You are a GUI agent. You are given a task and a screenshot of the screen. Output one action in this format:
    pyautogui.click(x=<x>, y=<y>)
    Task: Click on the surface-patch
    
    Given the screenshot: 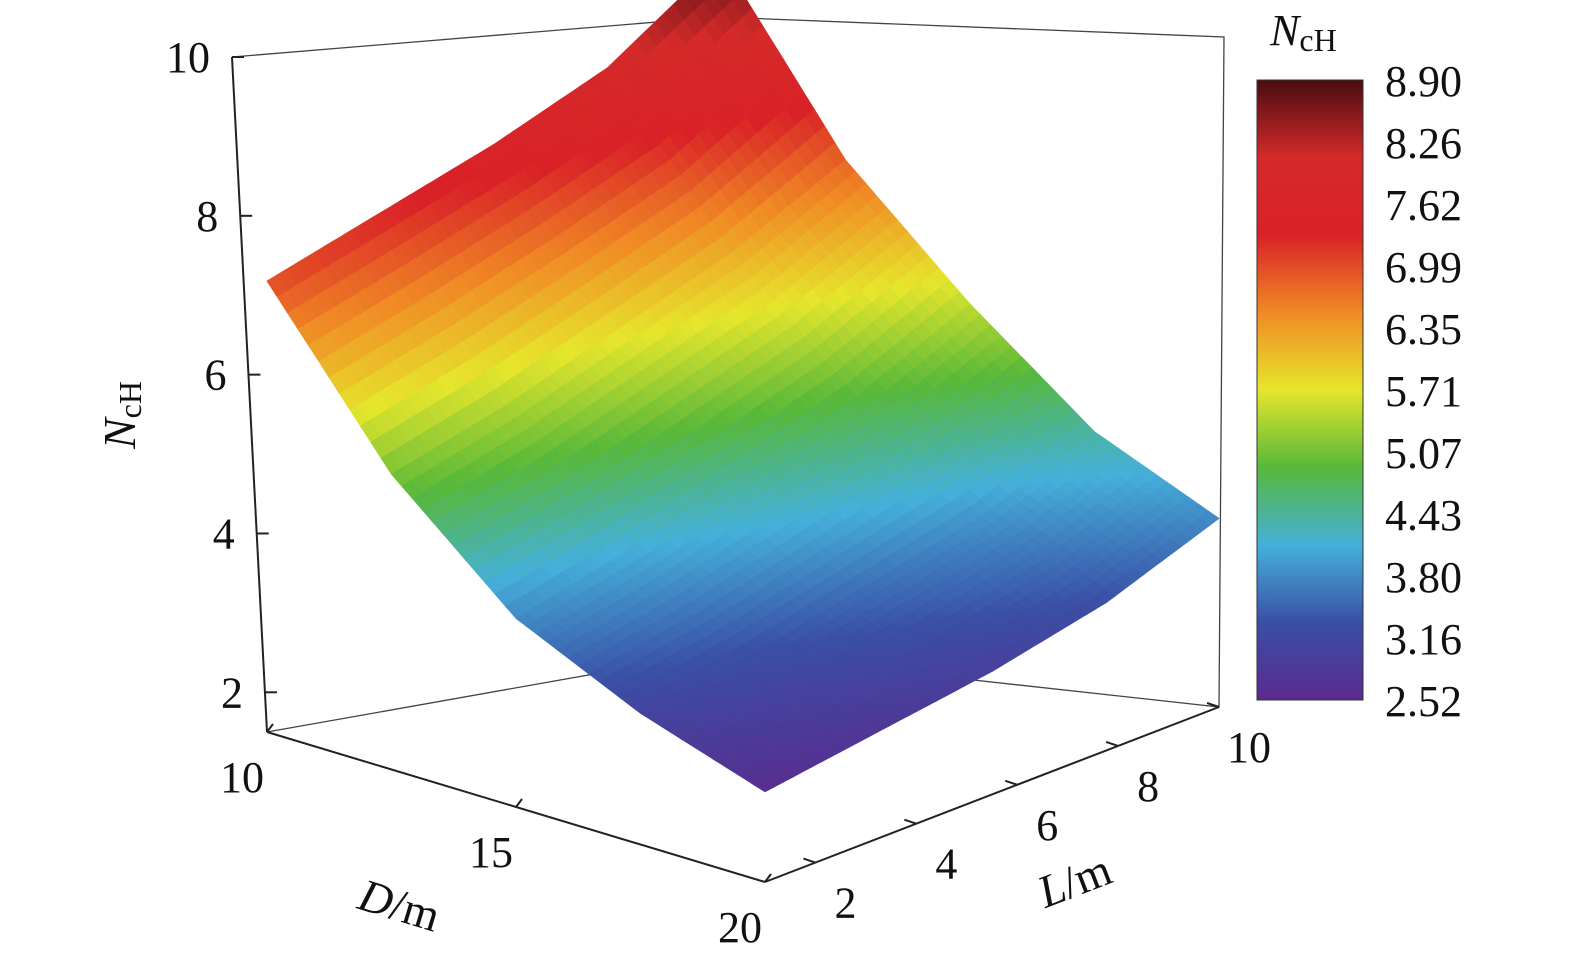 What is the action you would take?
    pyautogui.click(x=764, y=786)
    